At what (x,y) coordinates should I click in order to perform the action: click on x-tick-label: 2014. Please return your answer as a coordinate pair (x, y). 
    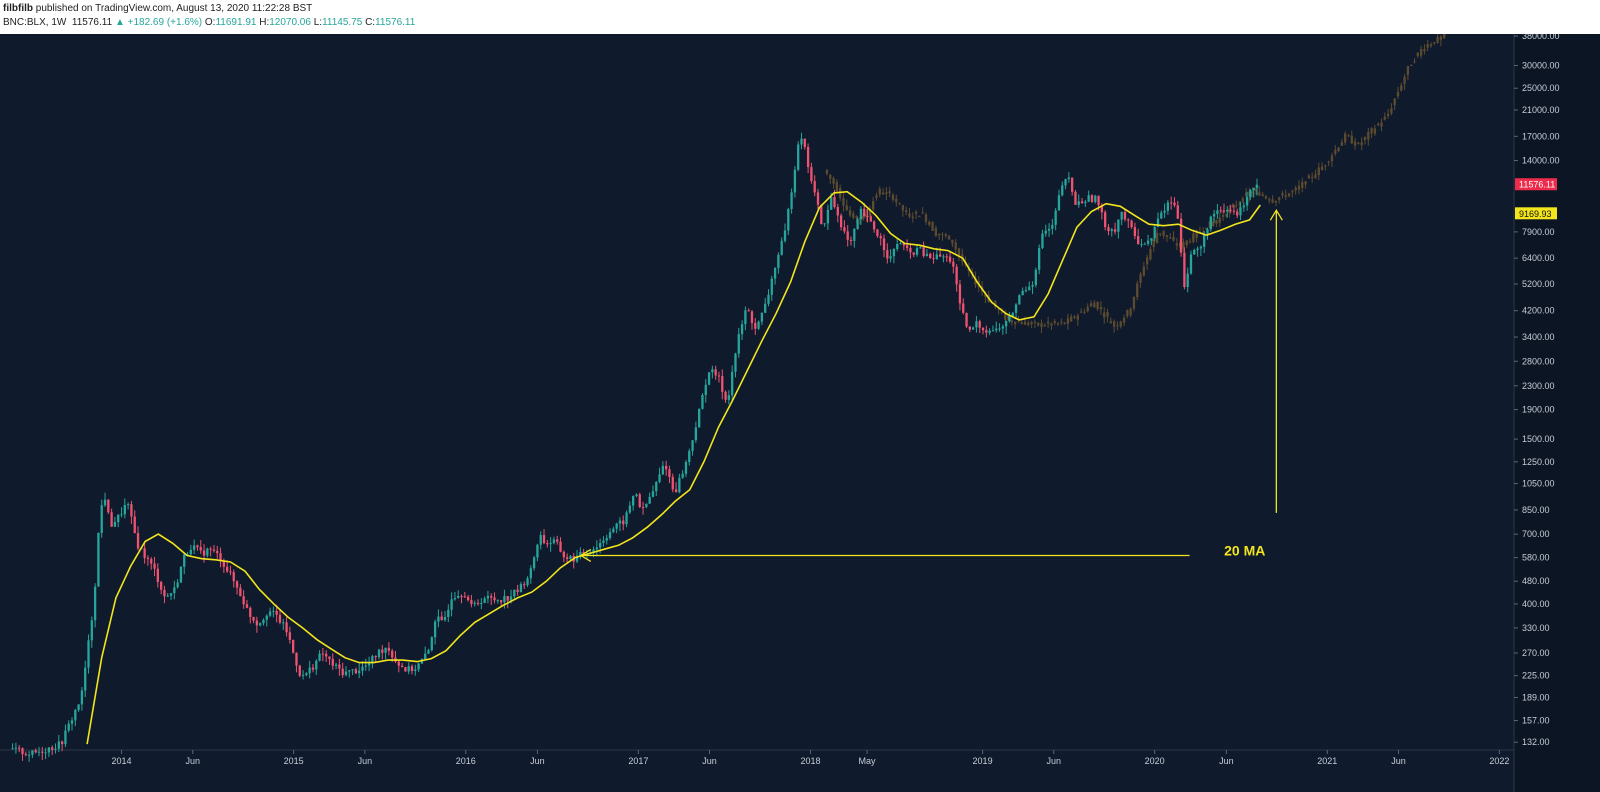
    Looking at the image, I should click on (122, 761).